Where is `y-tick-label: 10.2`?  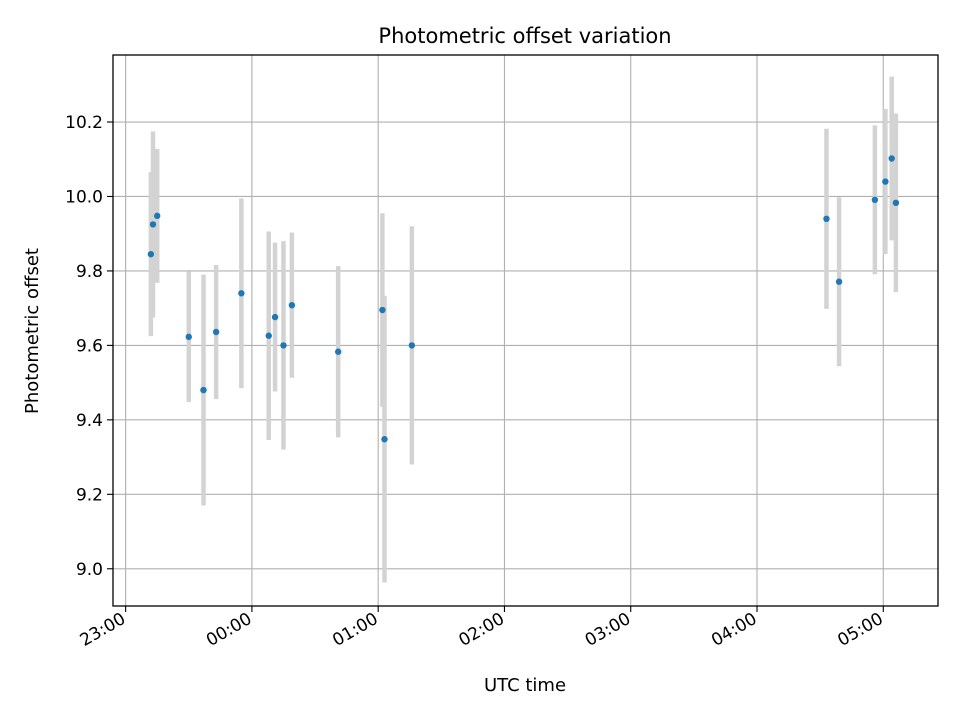 y-tick-label: 10.2 is located at coordinates (84, 123).